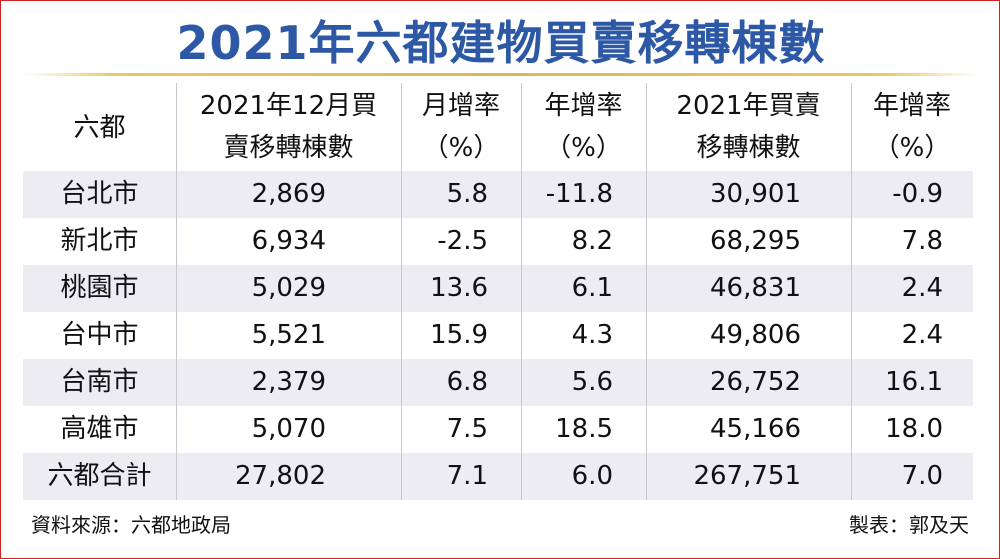  I want to click on header-cell: 2021年12月買, so click(288, 106).